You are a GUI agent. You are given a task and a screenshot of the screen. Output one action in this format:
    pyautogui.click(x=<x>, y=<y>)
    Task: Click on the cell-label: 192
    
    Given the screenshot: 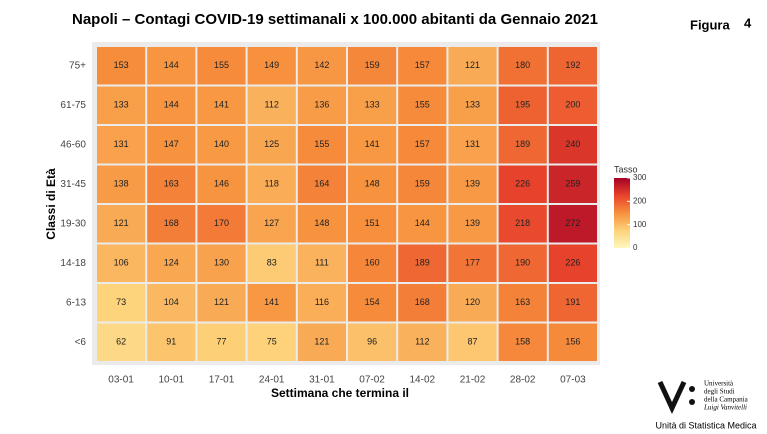 What is the action you would take?
    pyautogui.click(x=572, y=65)
    